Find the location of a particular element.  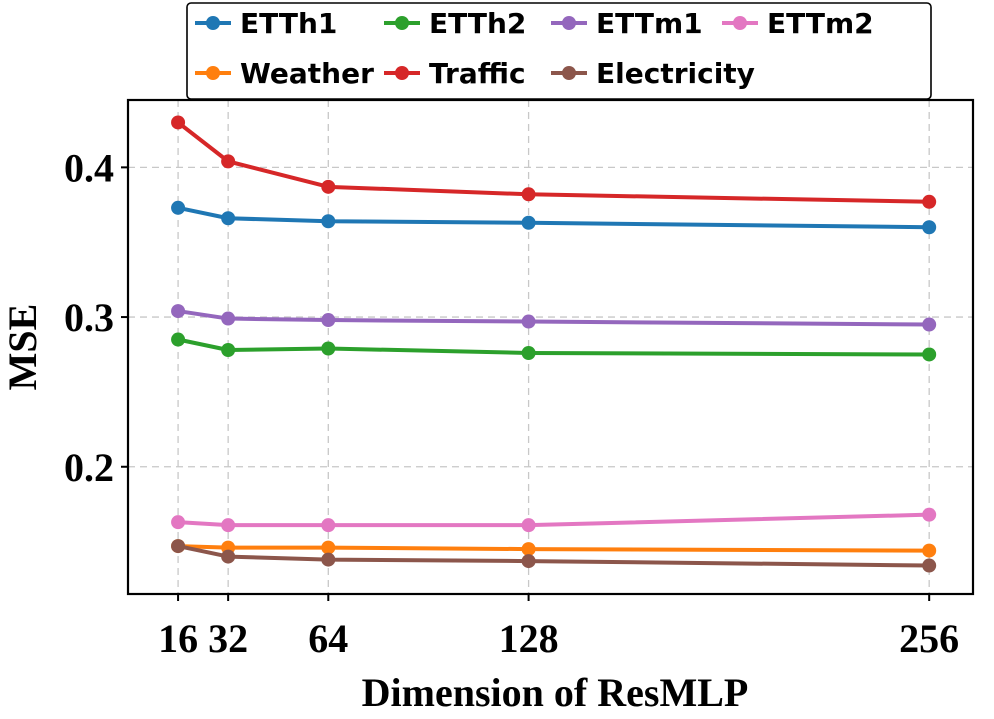

y-tick-label: 0.2 is located at coordinates (89, 467).